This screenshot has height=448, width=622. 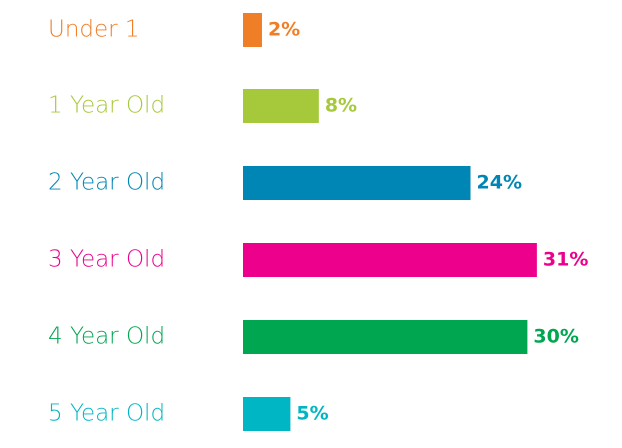 I want to click on category-label: 1 Year Old, so click(x=106, y=106).